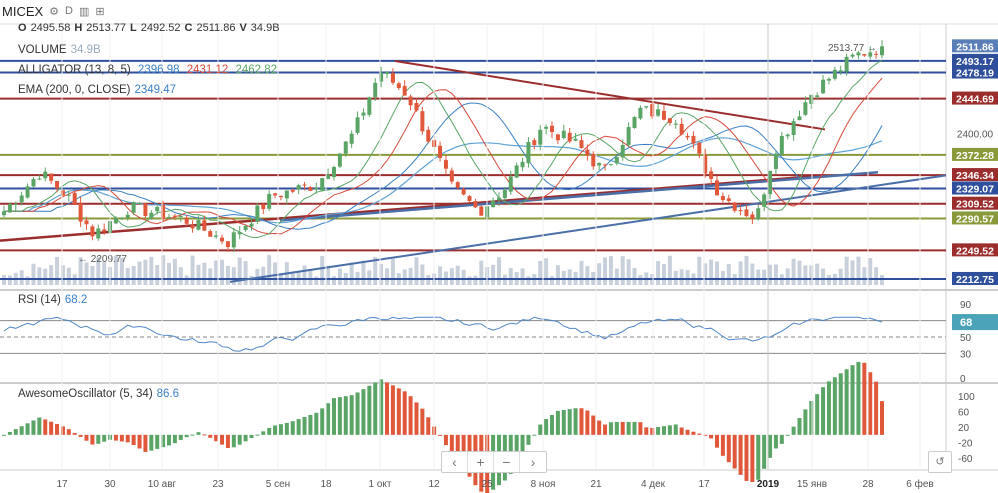 The width and height of the screenshot is (998, 493). What do you see at coordinates (23, 11) in the screenshot?
I see `symbol-title: MICEX` at bounding box center [23, 11].